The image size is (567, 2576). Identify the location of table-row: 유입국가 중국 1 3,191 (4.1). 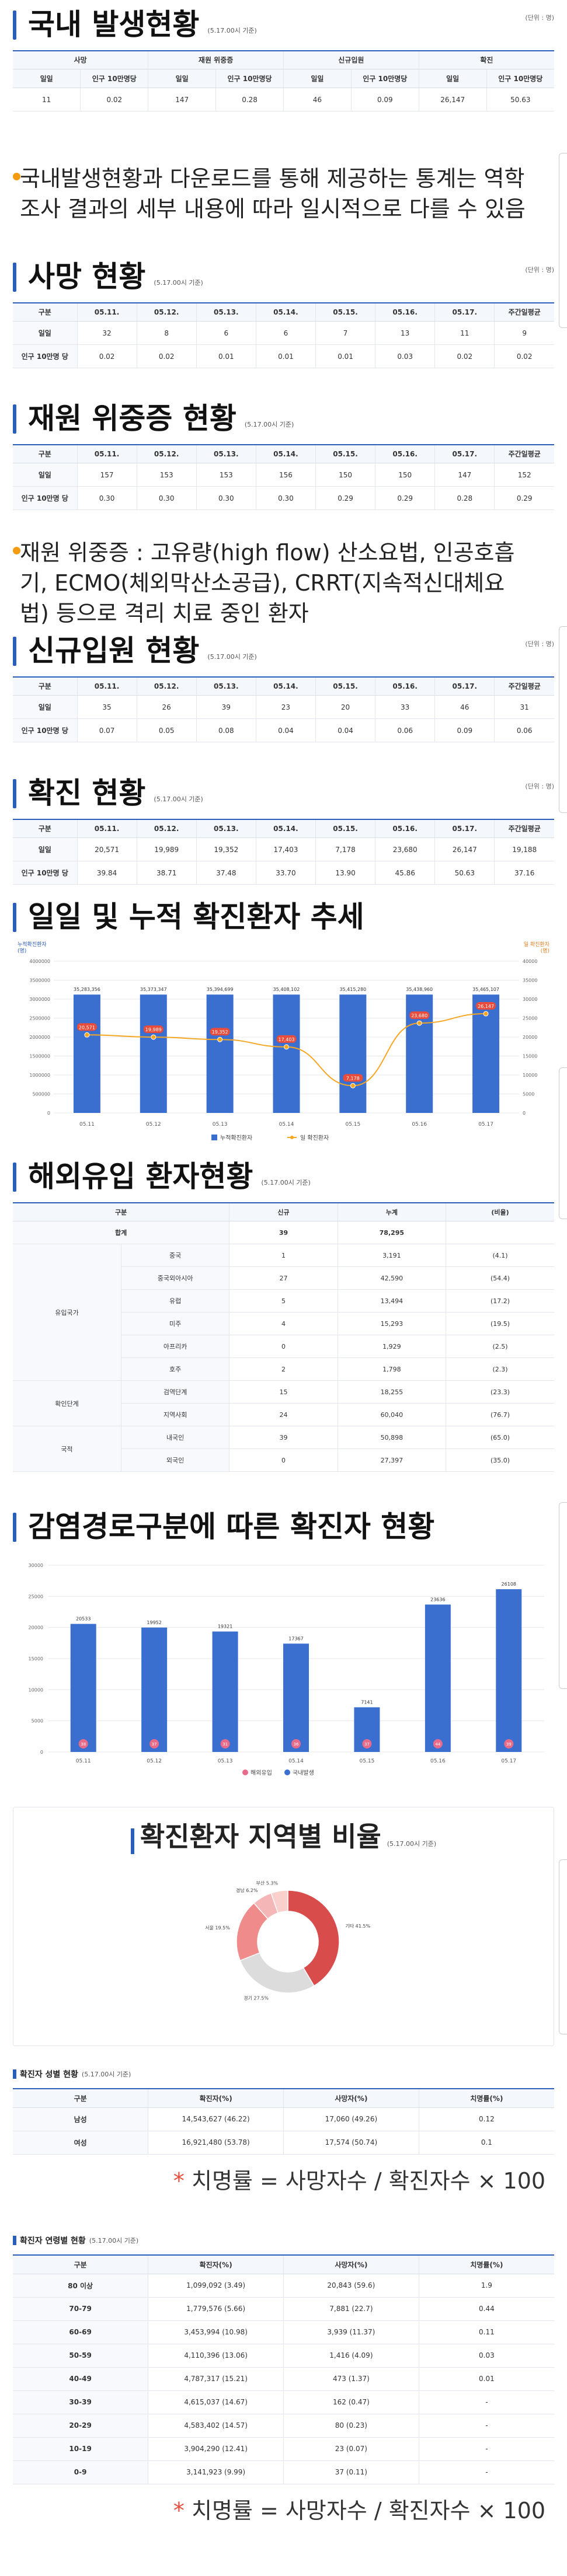
(283, 1312).